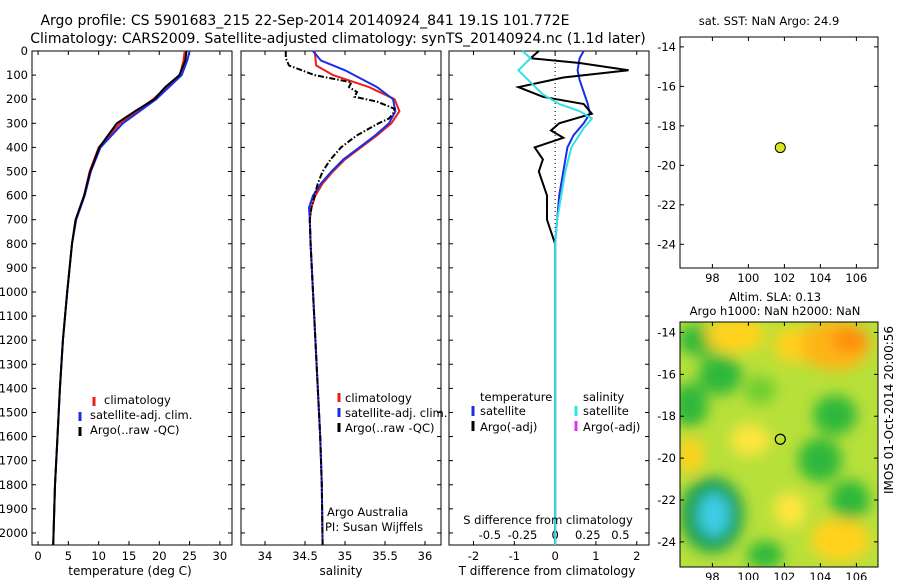 The image size is (900, 580). What do you see at coordinates (14, 533) in the screenshot?
I see `depth-tick-label: 2000` at bounding box center [14, 533].